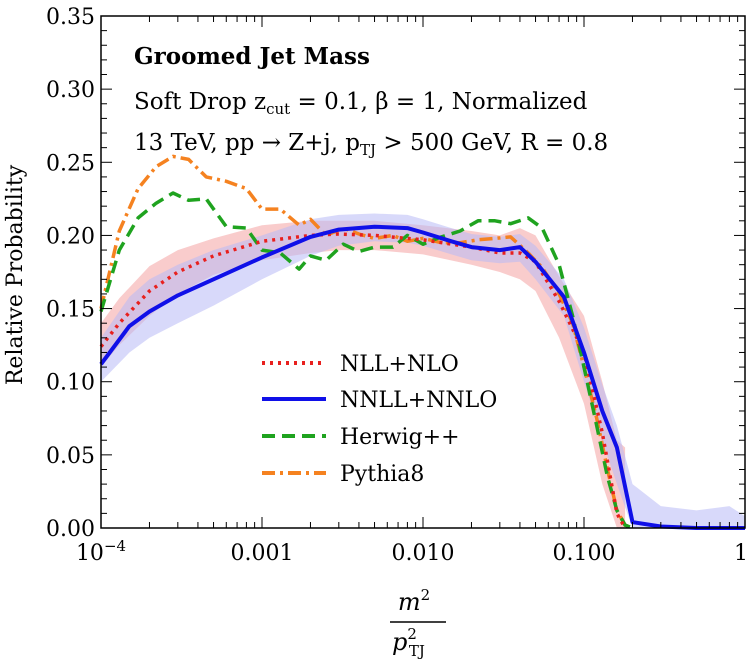 The width and height of the screenshot is (753, 664). Describe the element at coordinates (70, 17) in the screenshot. I see `y-tick-label: 0.35` at that location.